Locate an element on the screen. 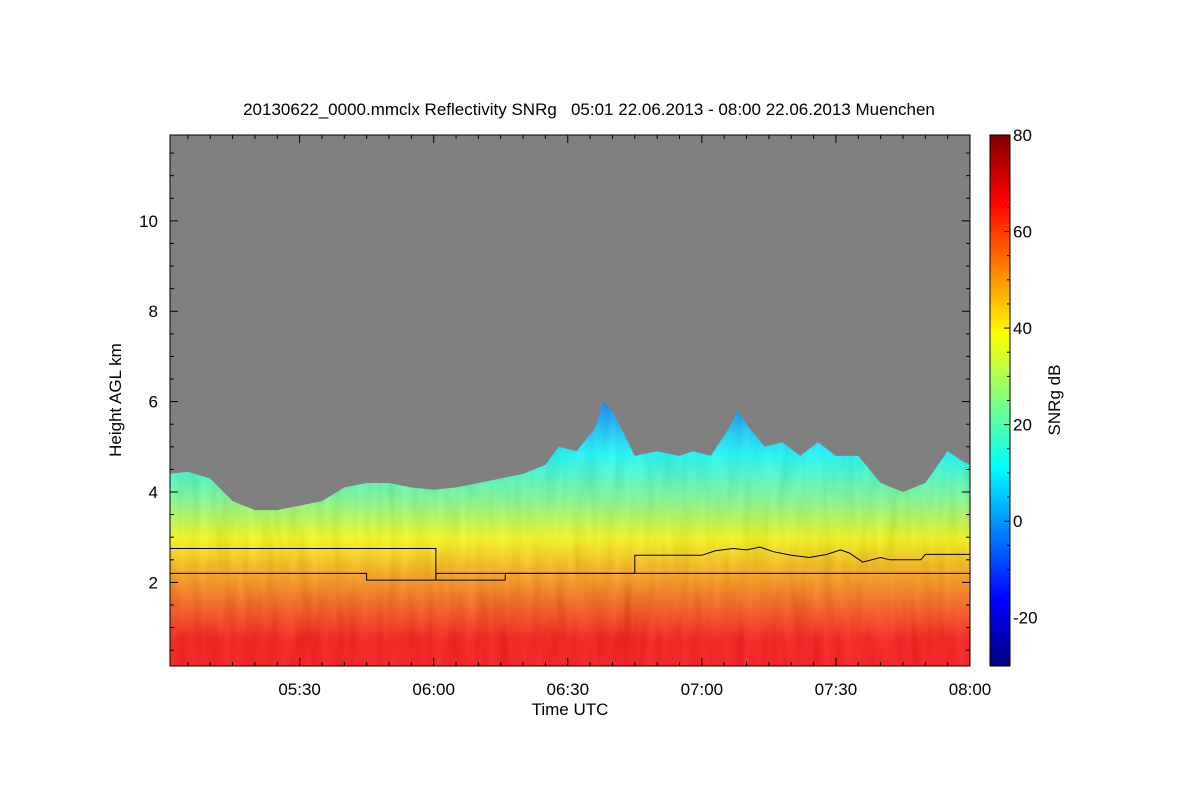 The image size is (1200, 800). y-axis-label: Height AGL km is located at coordinates (115, 400).